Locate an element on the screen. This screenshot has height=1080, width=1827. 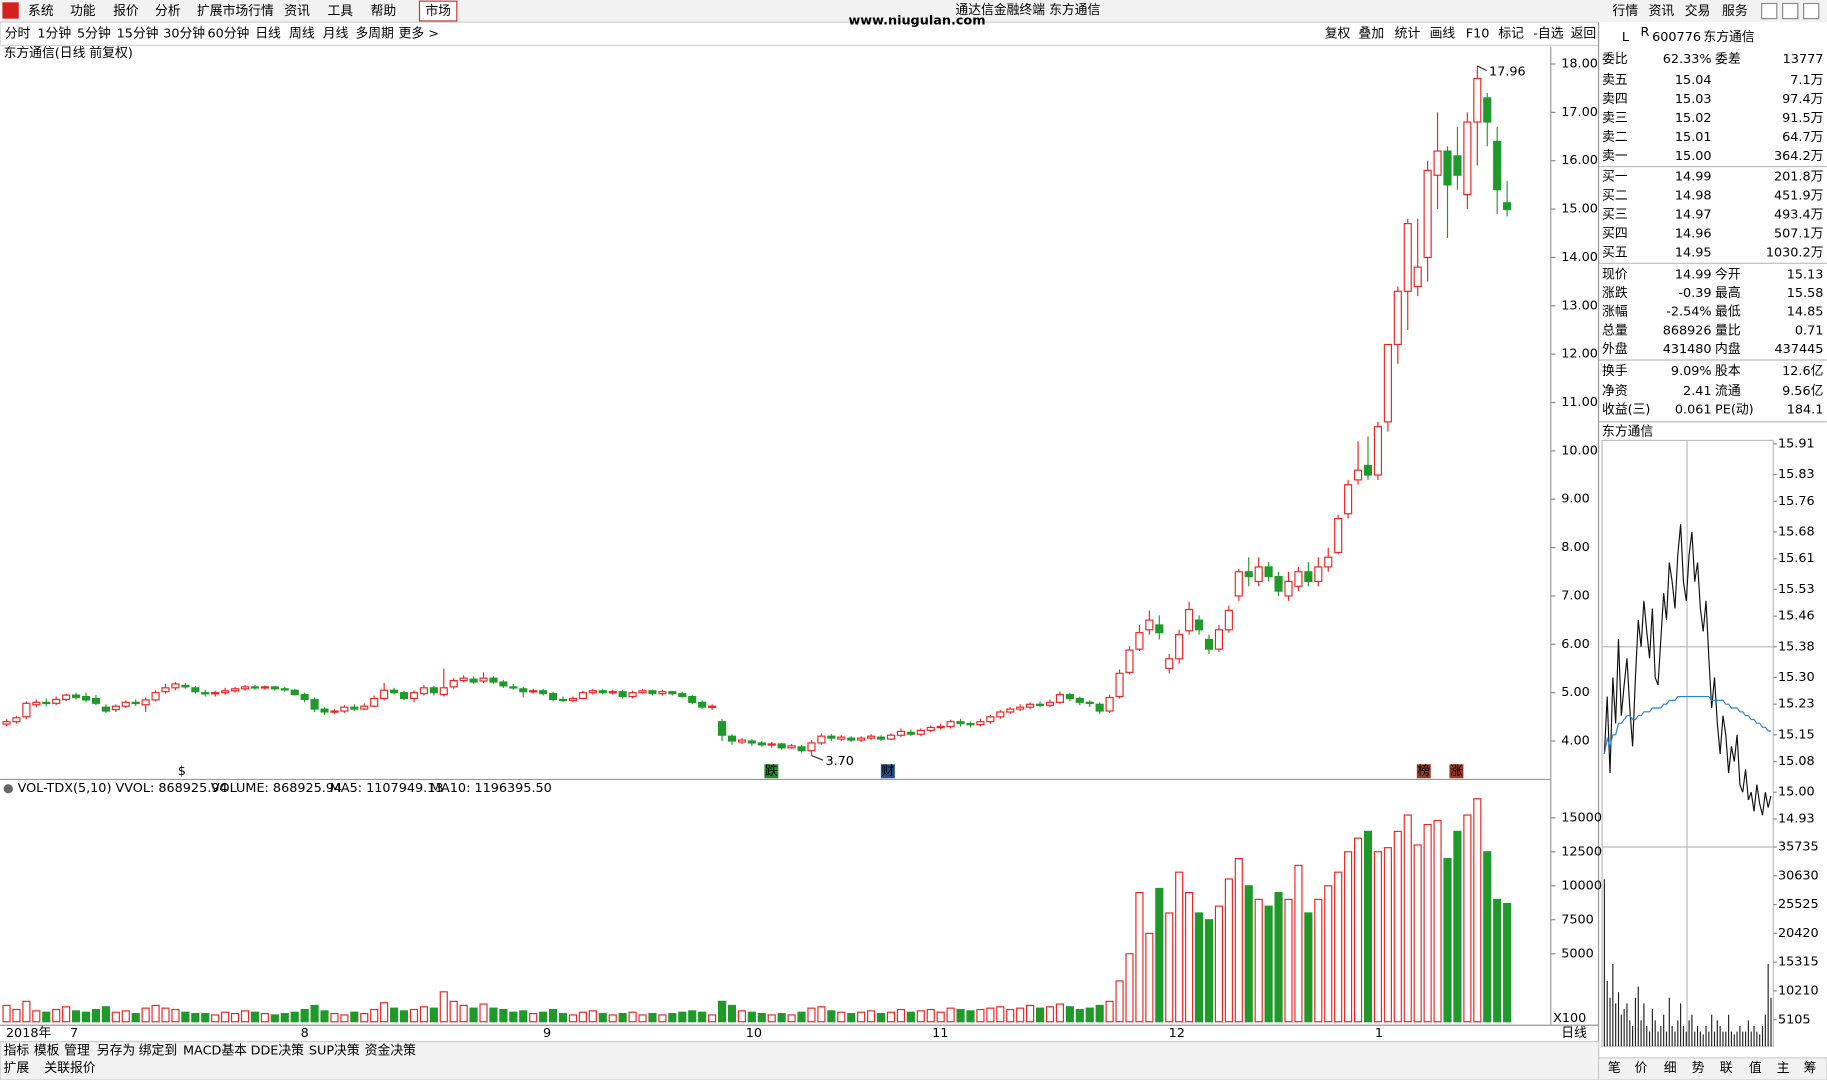
book-price: 14.97 is located at coordinates (1693, 215).